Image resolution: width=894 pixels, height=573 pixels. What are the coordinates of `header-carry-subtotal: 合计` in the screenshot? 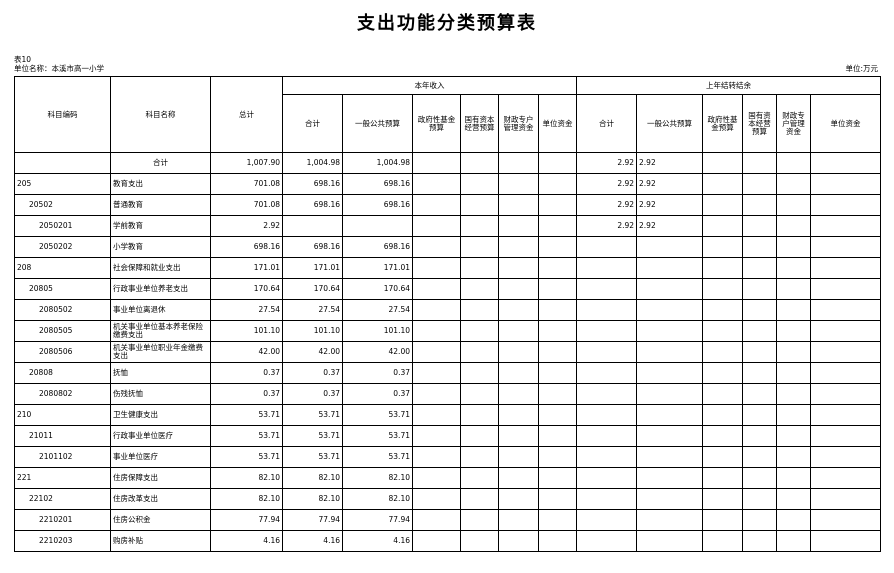 It's located at (607, 123).